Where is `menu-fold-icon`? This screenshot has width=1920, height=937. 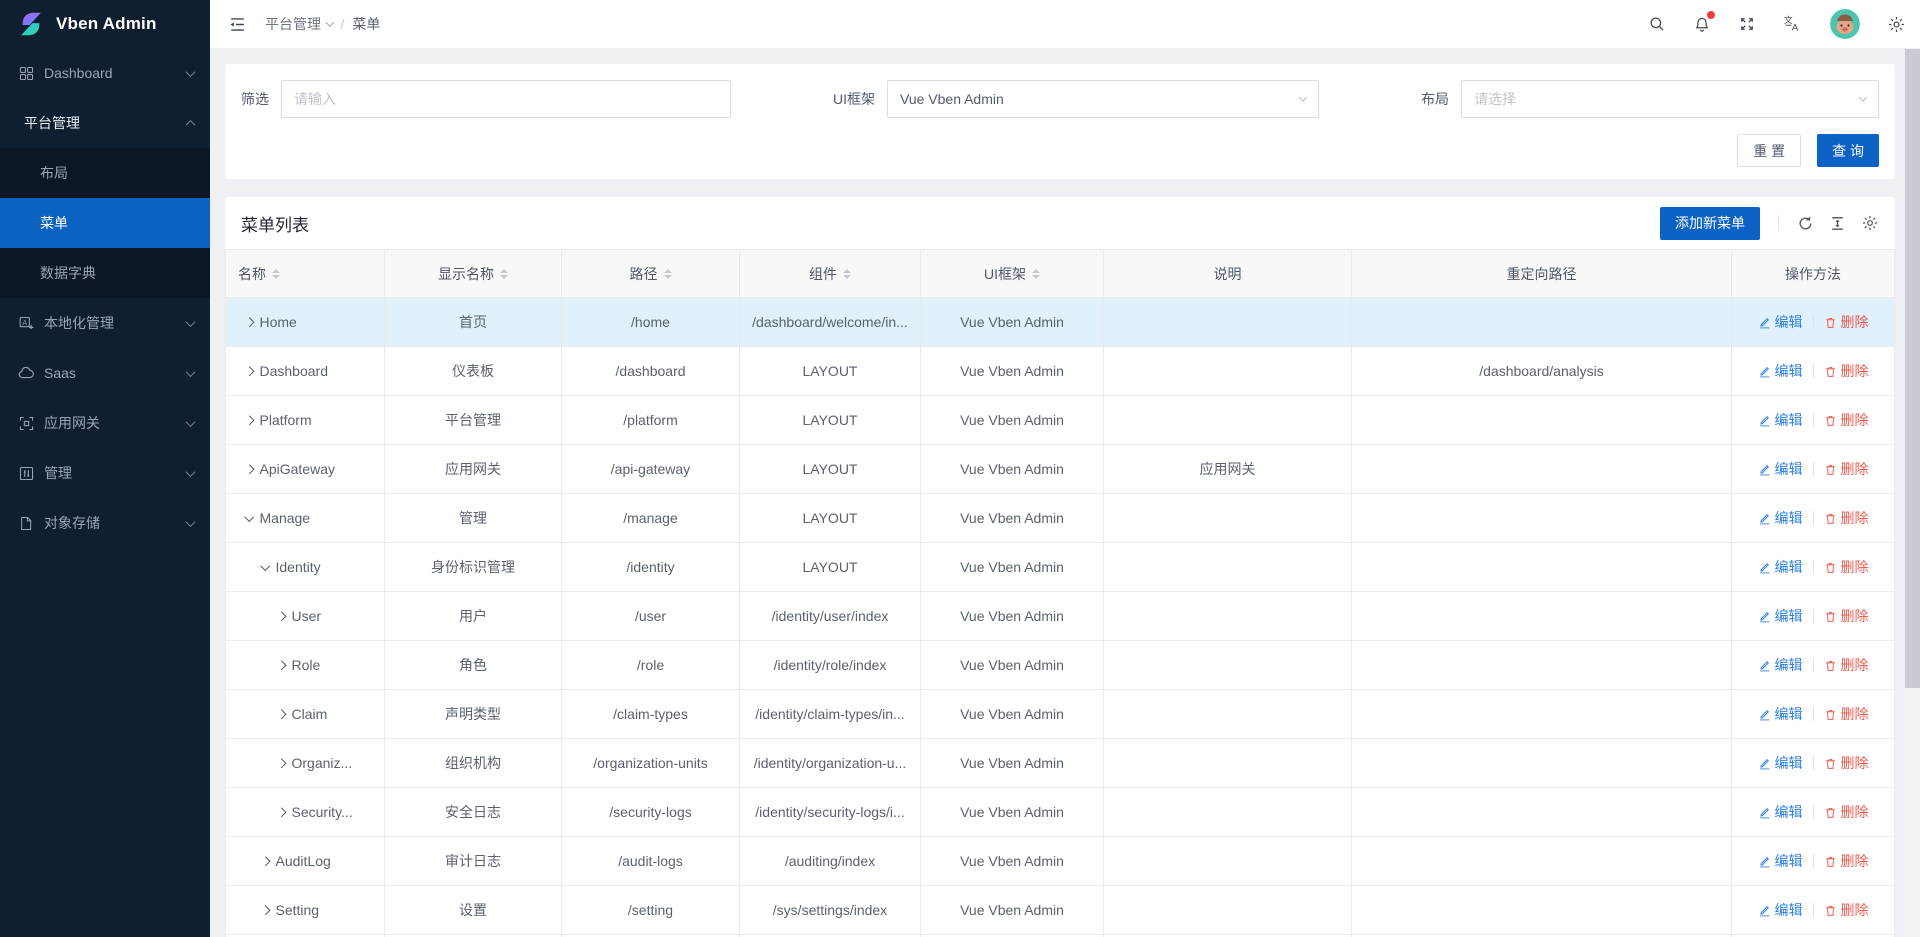 menu-fold-icon is located at coordinates (237, 24).